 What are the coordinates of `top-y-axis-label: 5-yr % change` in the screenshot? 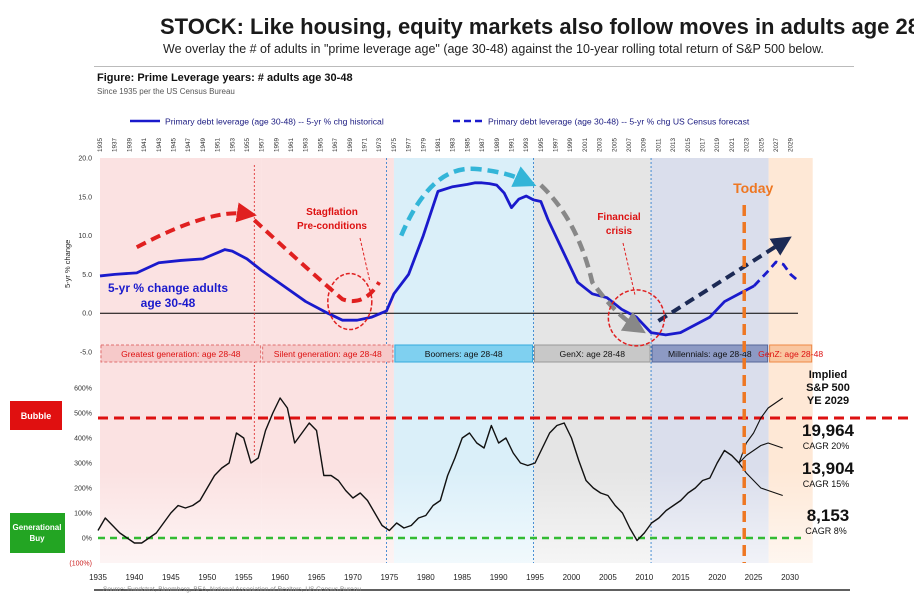 It's located at (67, 264).